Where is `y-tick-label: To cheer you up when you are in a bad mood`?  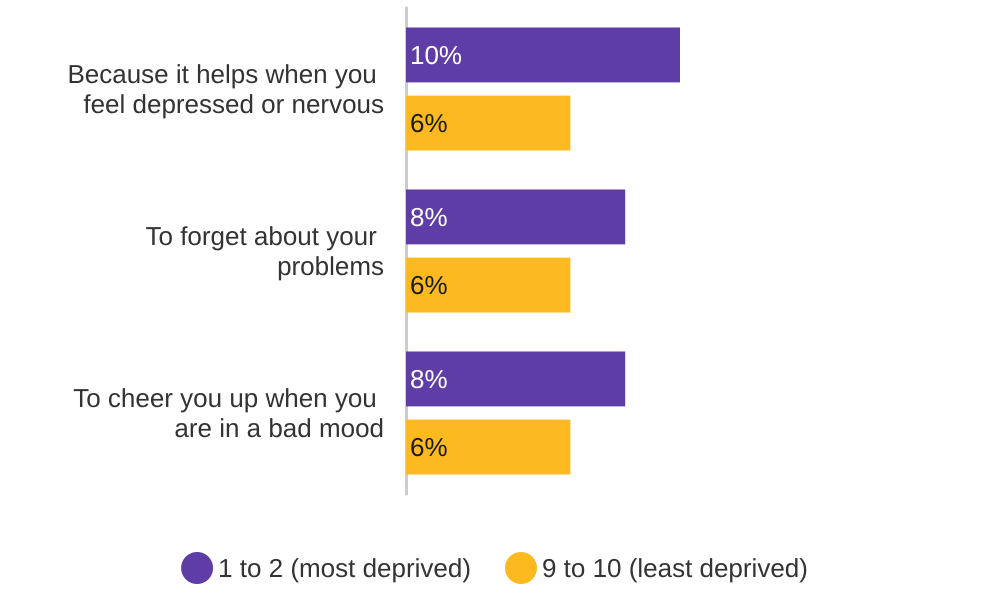
y-tick-label: To cheer you up when you are in a bad mood is located at coordinates (228, 413).